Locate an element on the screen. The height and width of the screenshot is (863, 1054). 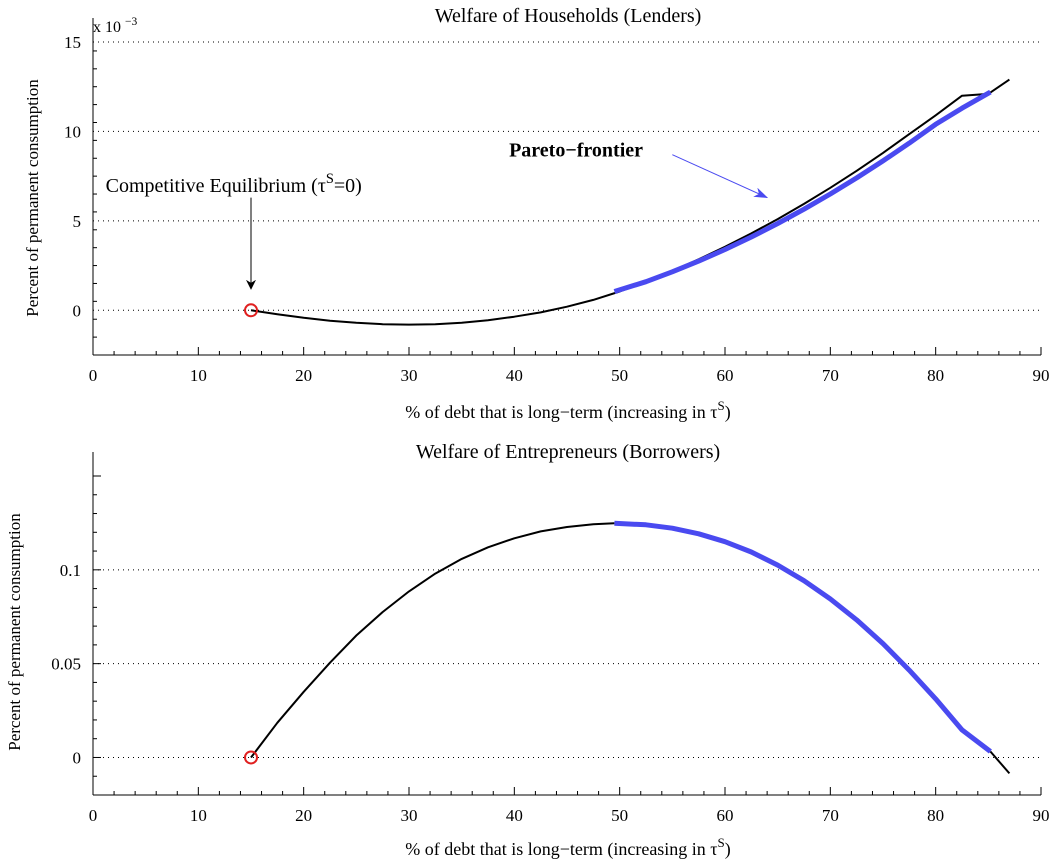
pareto-frontier-label: Pareto−frontier is located at coordinates (576, 150).